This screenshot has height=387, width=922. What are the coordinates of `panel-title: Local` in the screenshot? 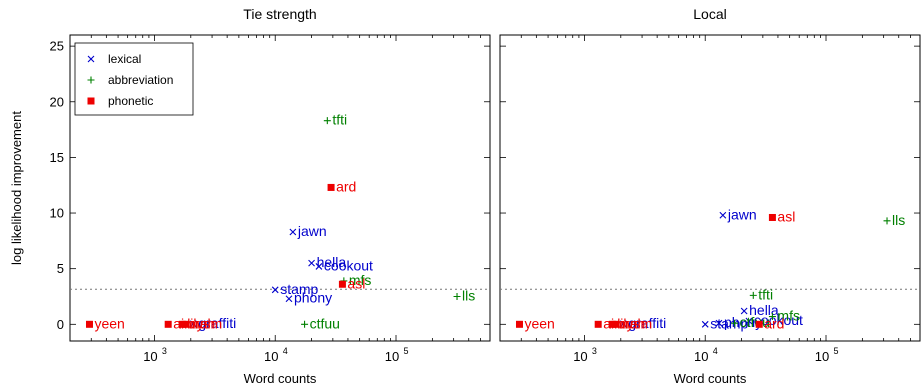 It's located at (709, 14).